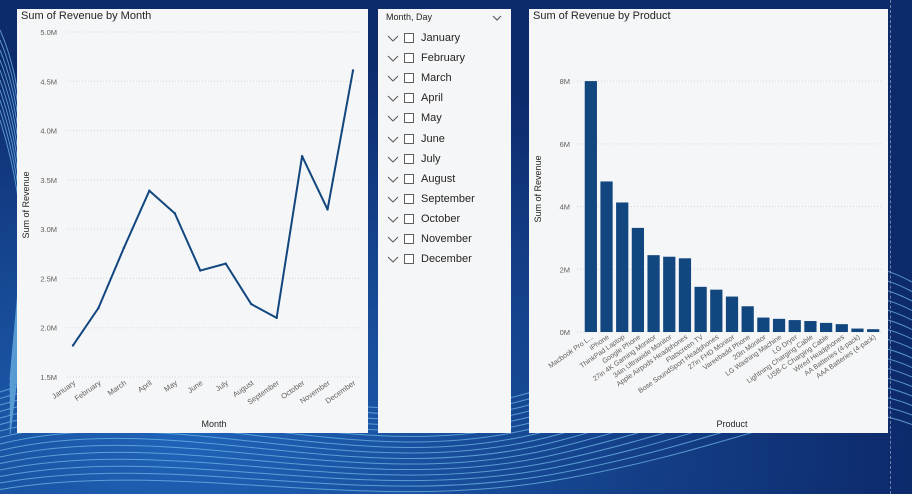 This screenshot has height=494, width=912. I want to click on slicer-header: Month, Day, so click(445, 19).